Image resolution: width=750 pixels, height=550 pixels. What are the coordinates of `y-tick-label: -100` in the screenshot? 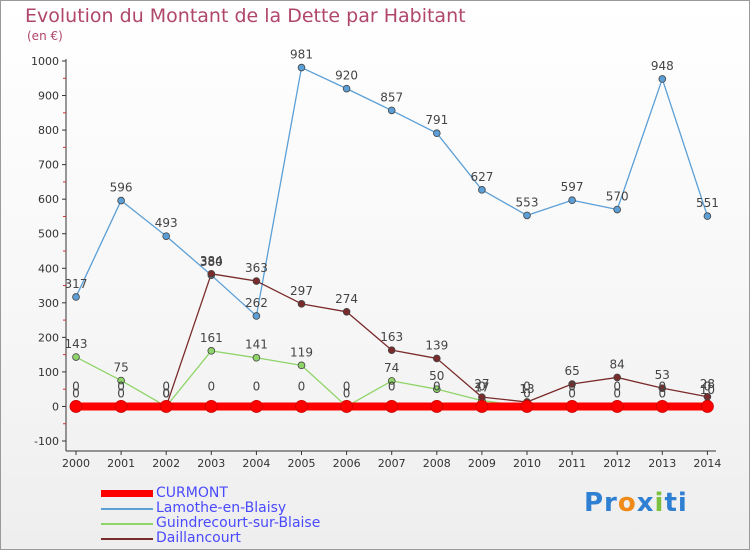 It's located at (46, 441).